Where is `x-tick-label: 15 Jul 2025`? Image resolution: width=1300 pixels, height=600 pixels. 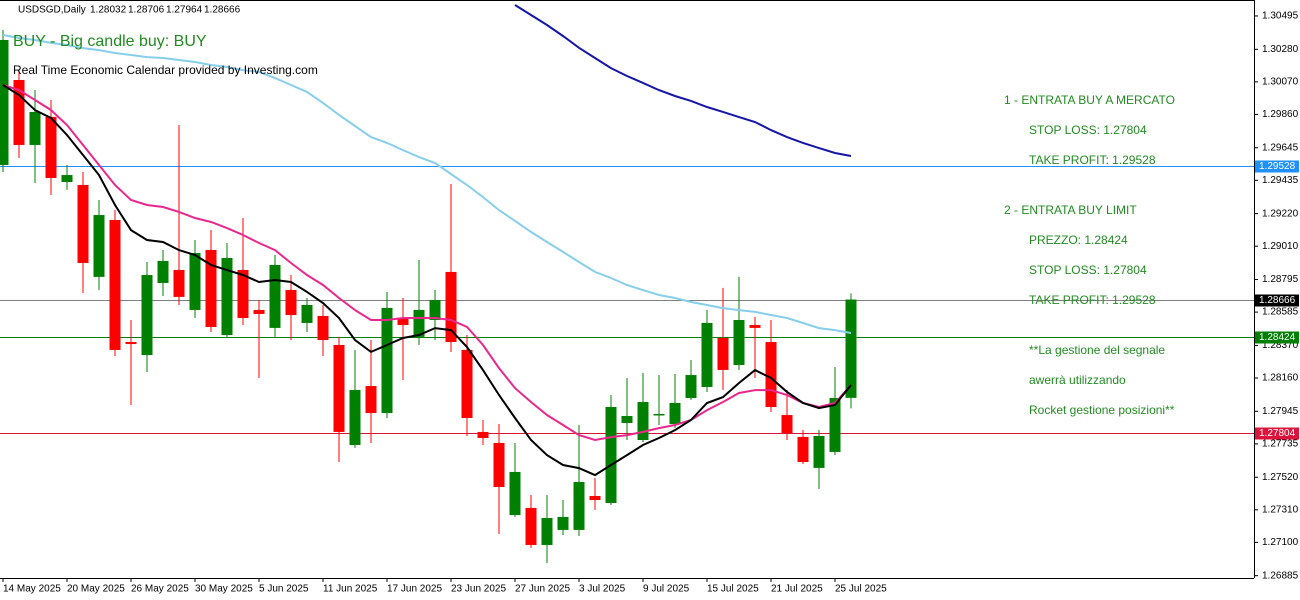 x-tick-label: 15 Jul 2025 is located at coordinates (733, 589).